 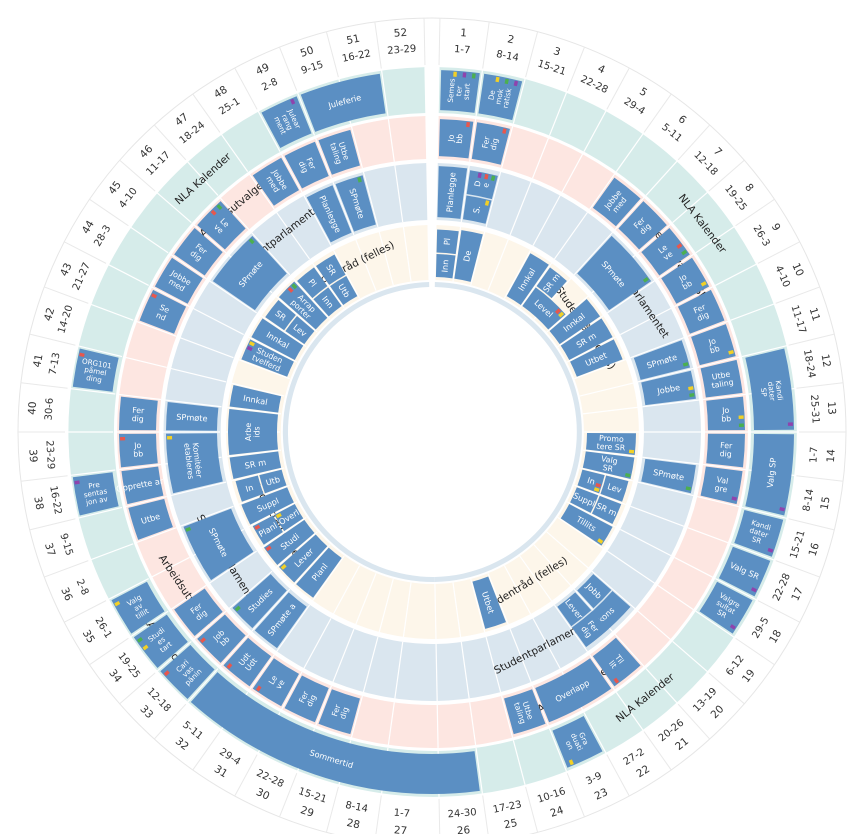 What do you see at coordinates (286, 122) in the screenshot?
I see `event-nla: Julearrangment` at bounding box center [286, 122].